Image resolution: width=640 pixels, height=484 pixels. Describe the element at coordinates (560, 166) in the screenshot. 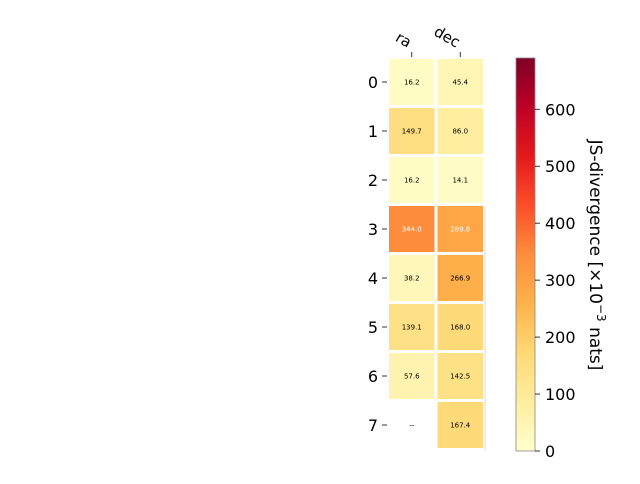

I see `colorbar-tick-label: 500` at that location.